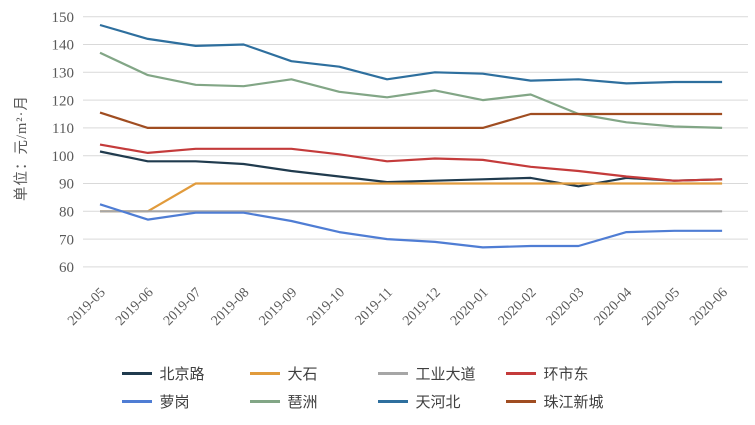 This screenshot has height=425, width=755. I want to click on y-axis-tick-label: 90, so click(66, 185).